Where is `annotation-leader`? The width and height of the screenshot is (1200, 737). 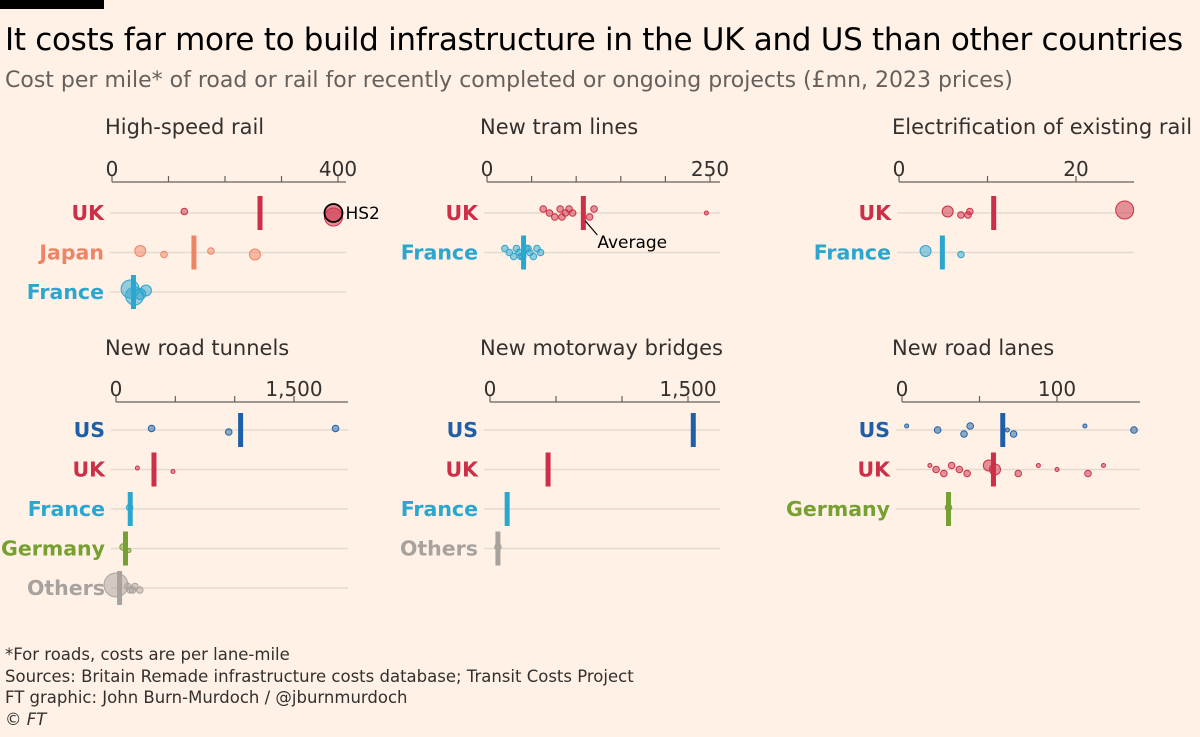
annotation-leader is located at coordinates (591, 228).